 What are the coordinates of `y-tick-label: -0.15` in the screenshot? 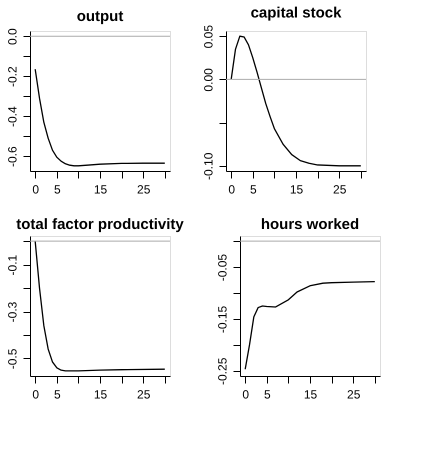 It's located at (223, 319).